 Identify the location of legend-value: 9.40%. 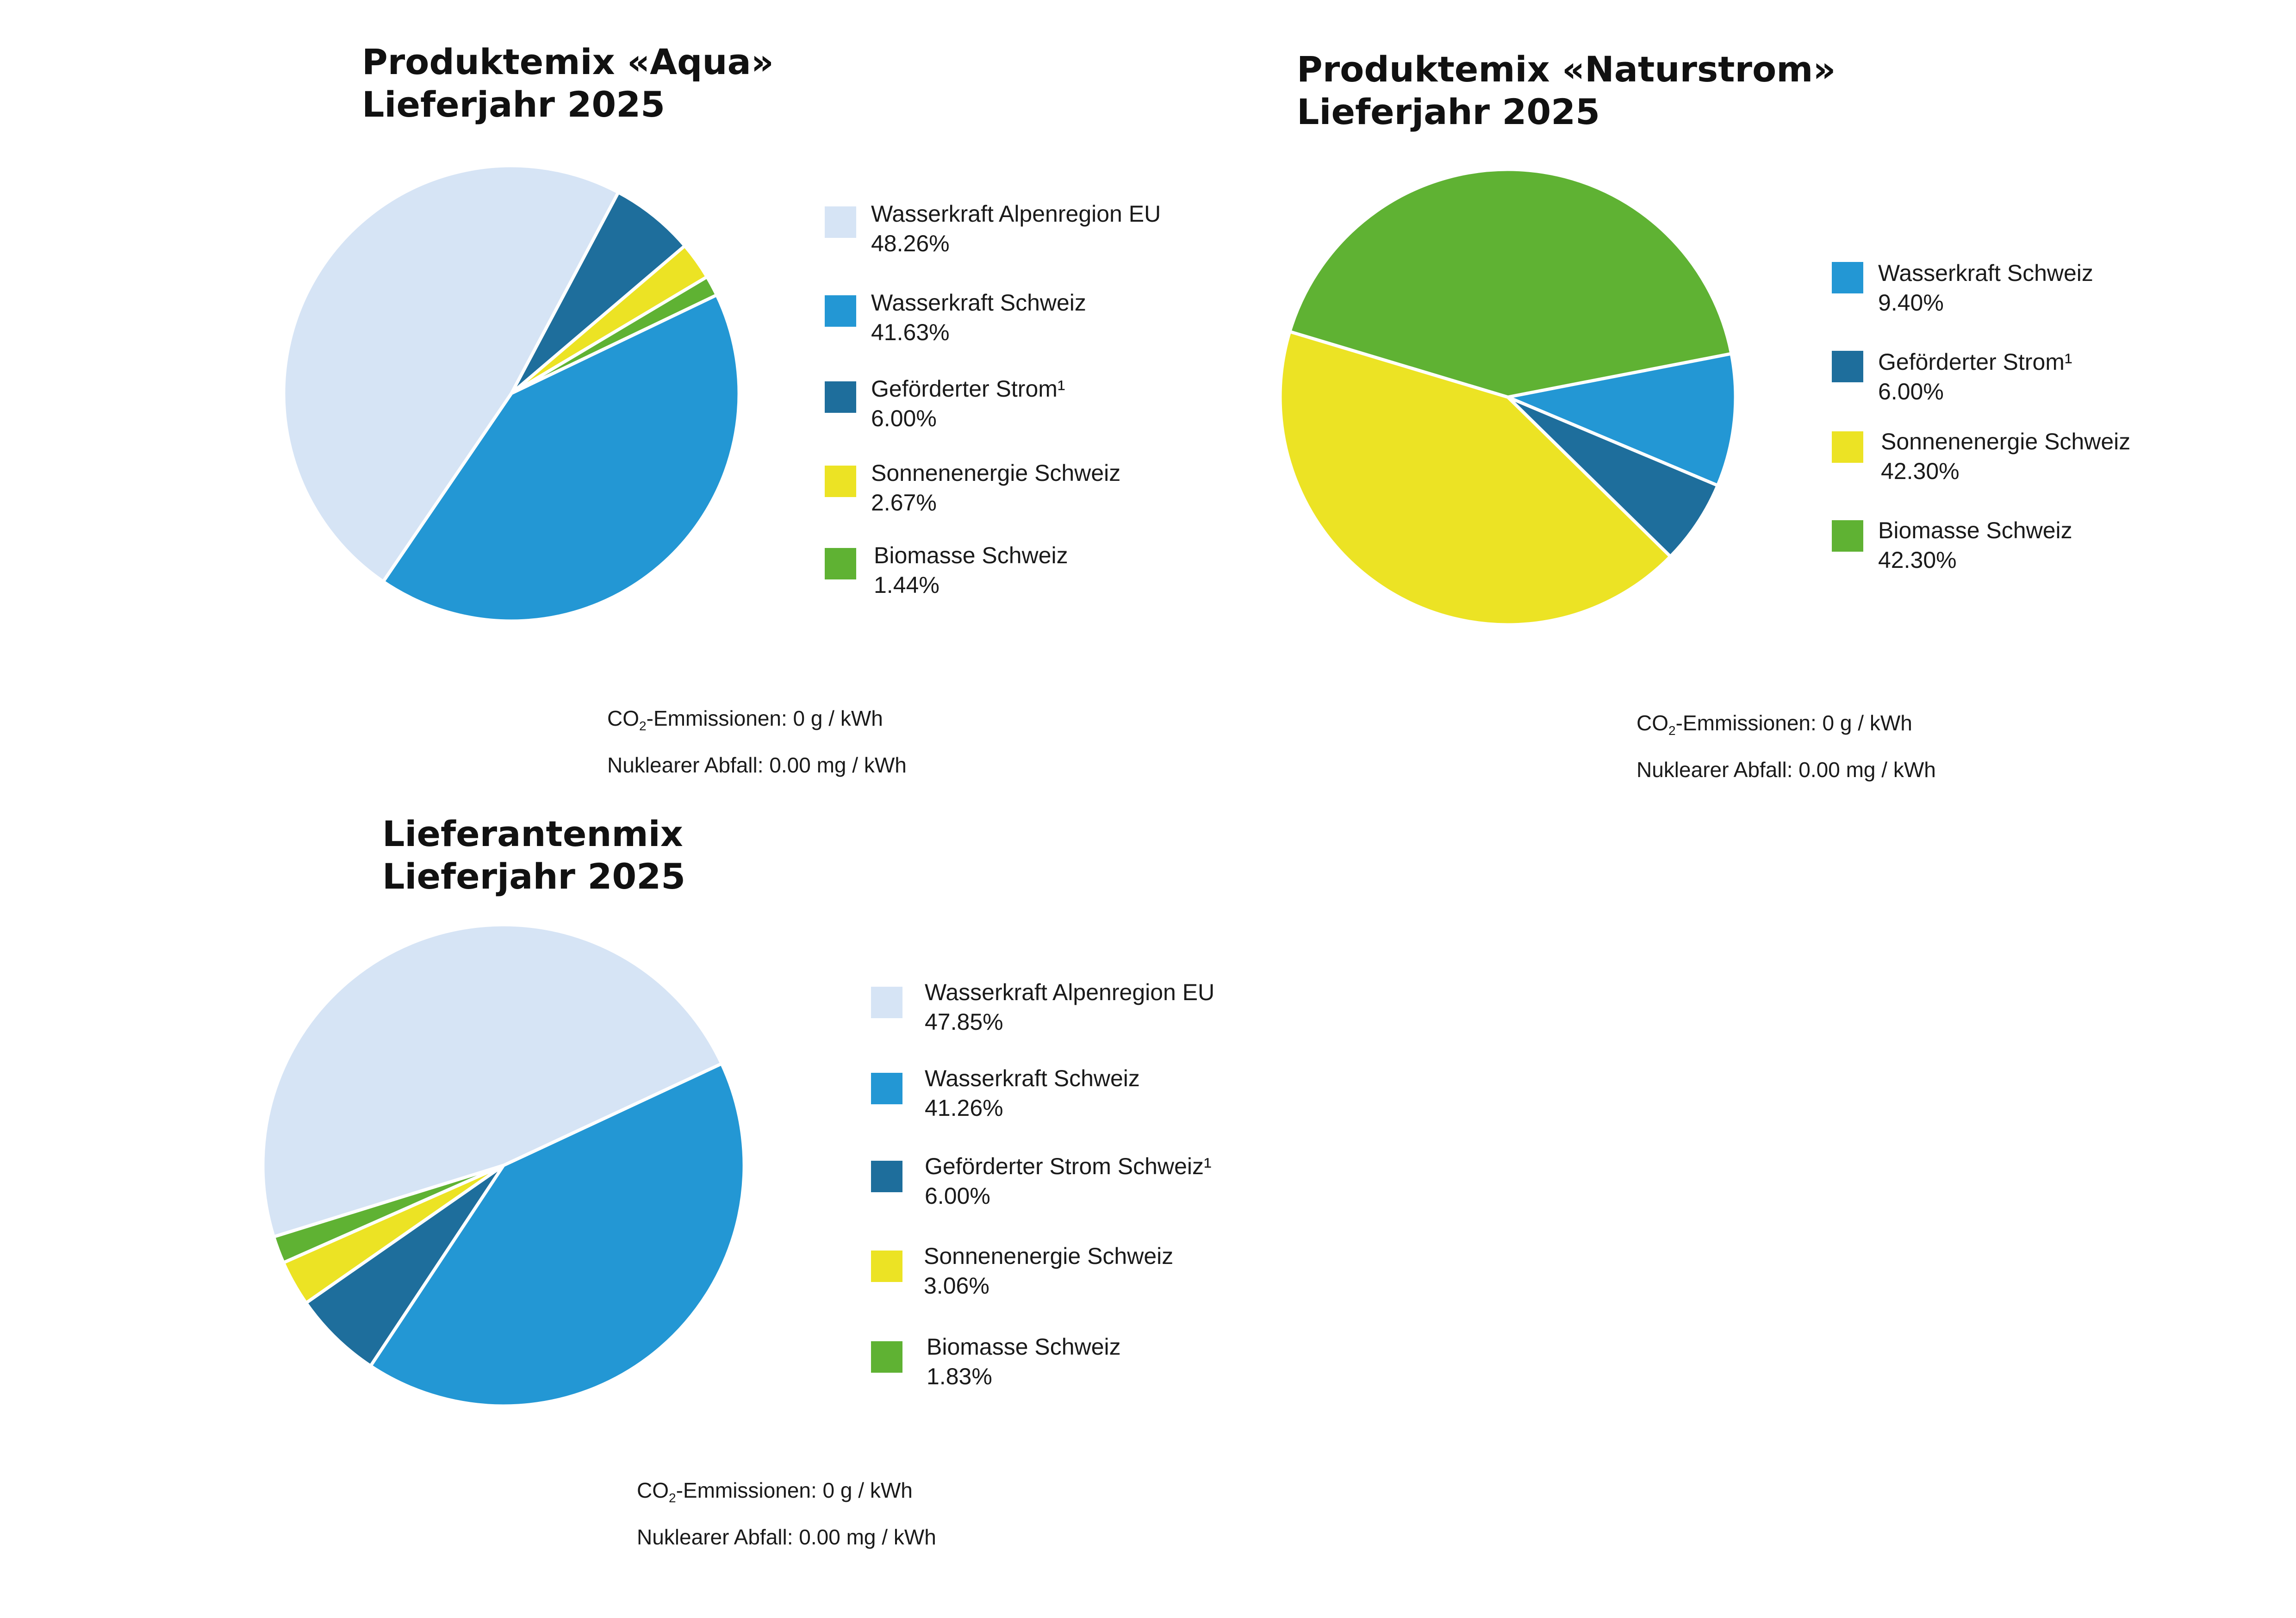
(1911, 303).